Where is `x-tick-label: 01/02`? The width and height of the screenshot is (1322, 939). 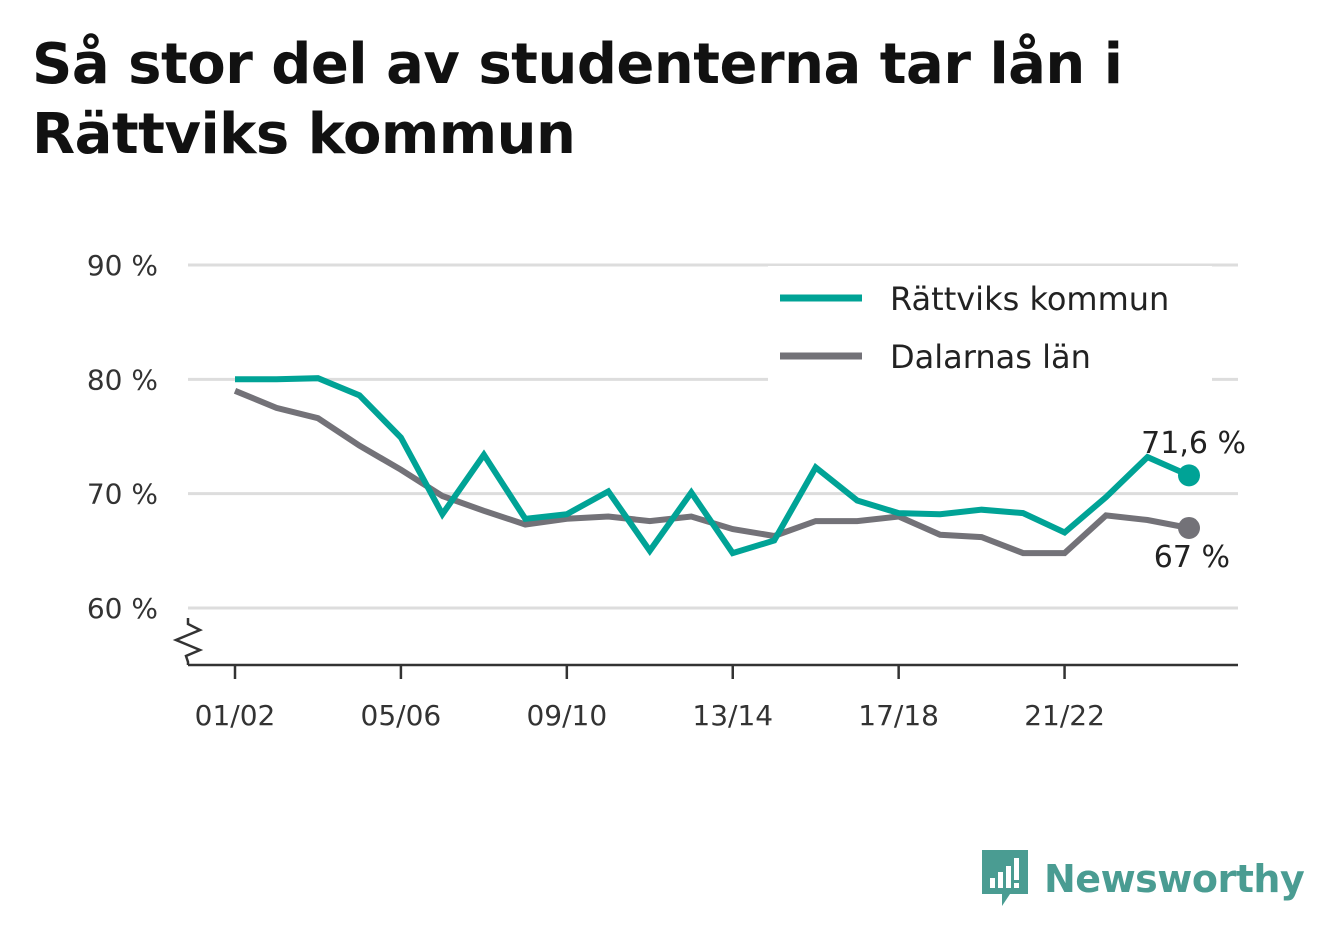
x-tick-label: 01/02 is located at coordinates (235, 715).